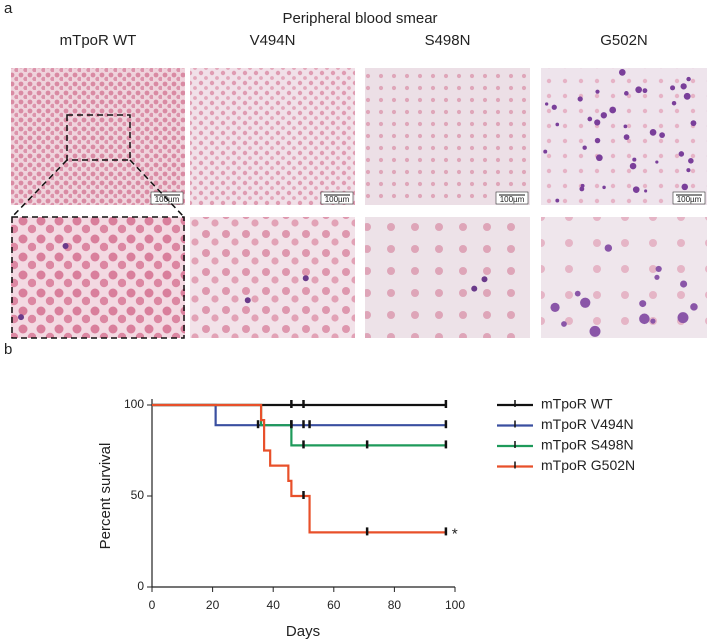 Image resolution: width=717 pixels, height=642 pixels. I want to click on zoom-region, so click(98, 137).